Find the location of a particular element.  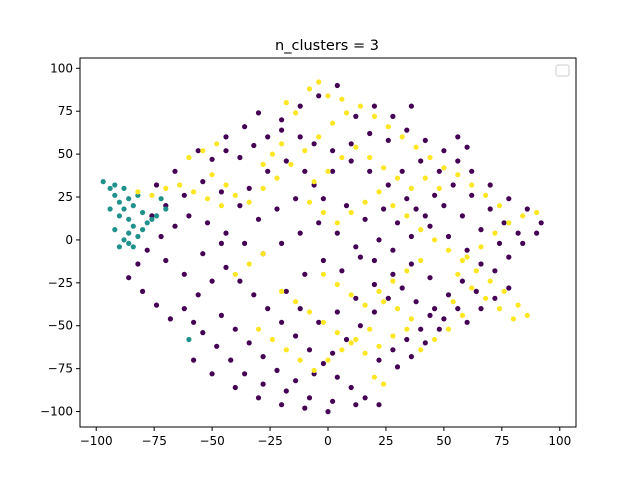

x-tick-label: −75 is located at coordinates (154, 441).